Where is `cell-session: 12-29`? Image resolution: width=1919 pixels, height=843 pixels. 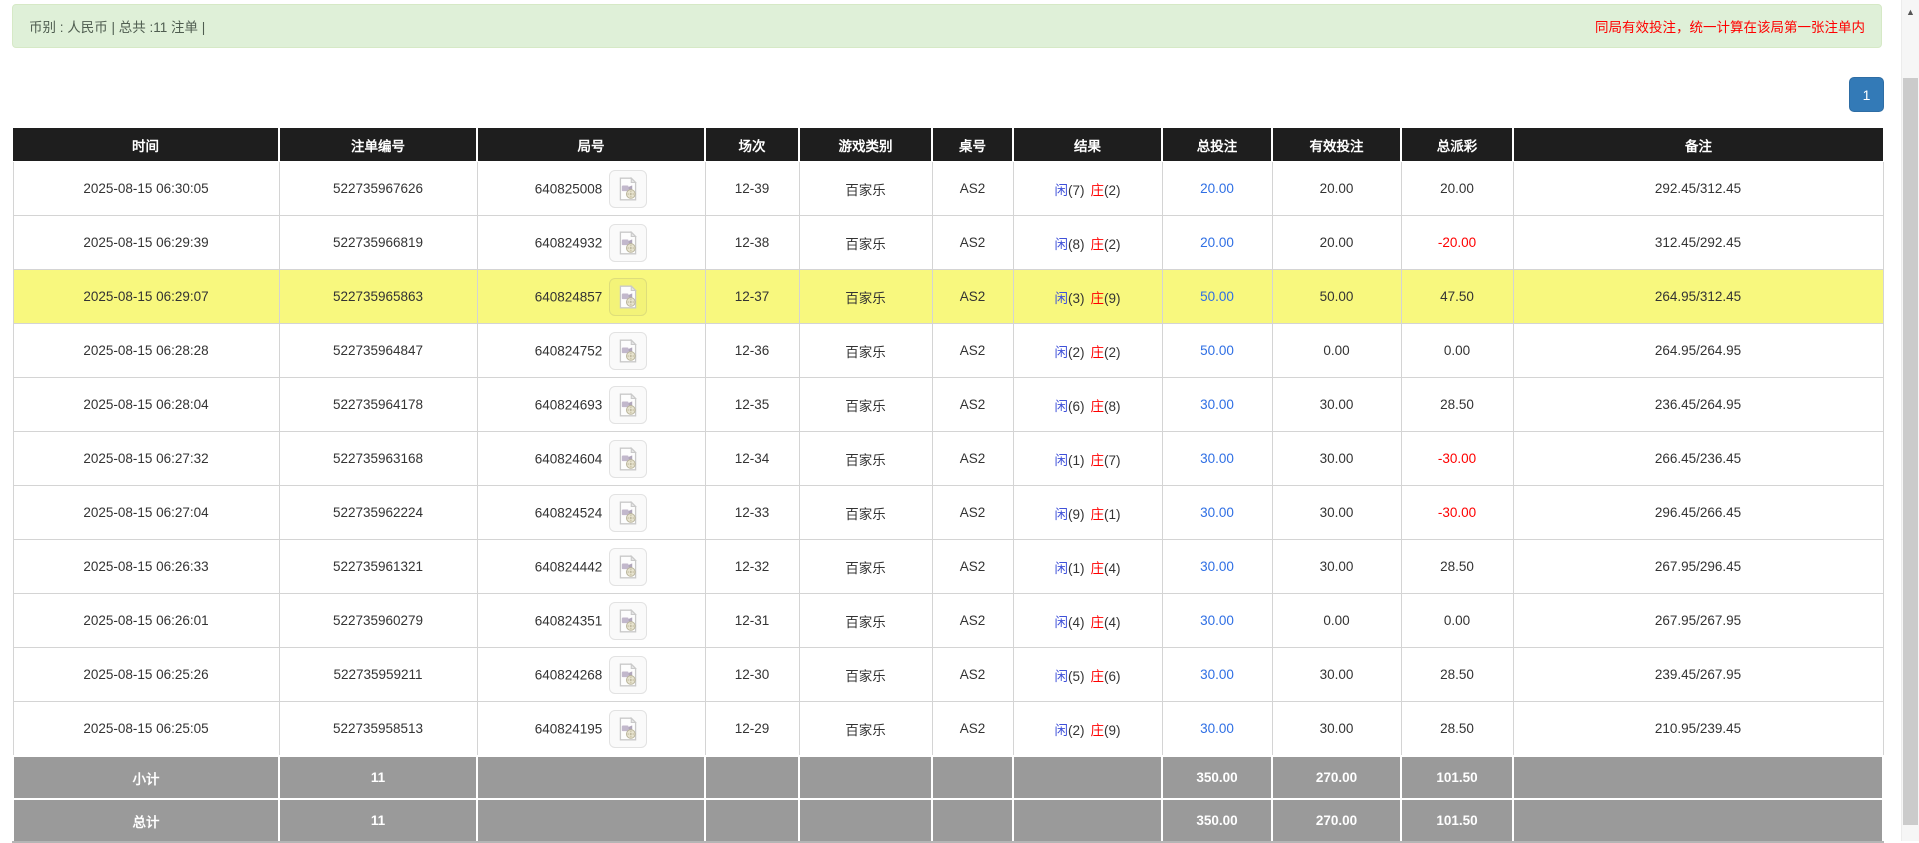 cell-session: 12-29 is located at coordinates (752, 729).